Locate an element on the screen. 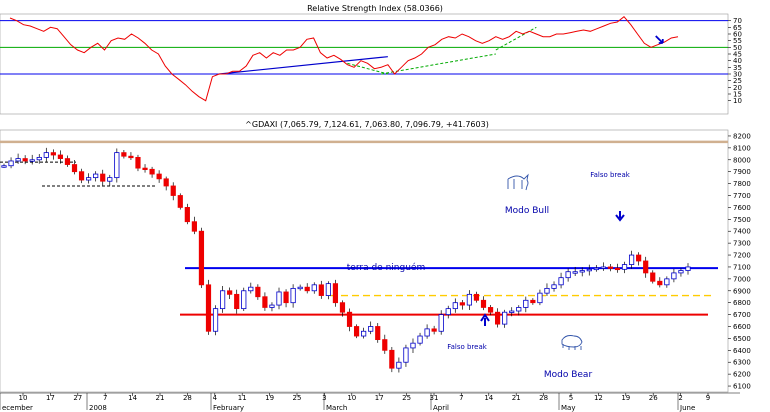 The height and width of the screenshot is (412, 770). bear-icon is located at coordinates (572, 342).